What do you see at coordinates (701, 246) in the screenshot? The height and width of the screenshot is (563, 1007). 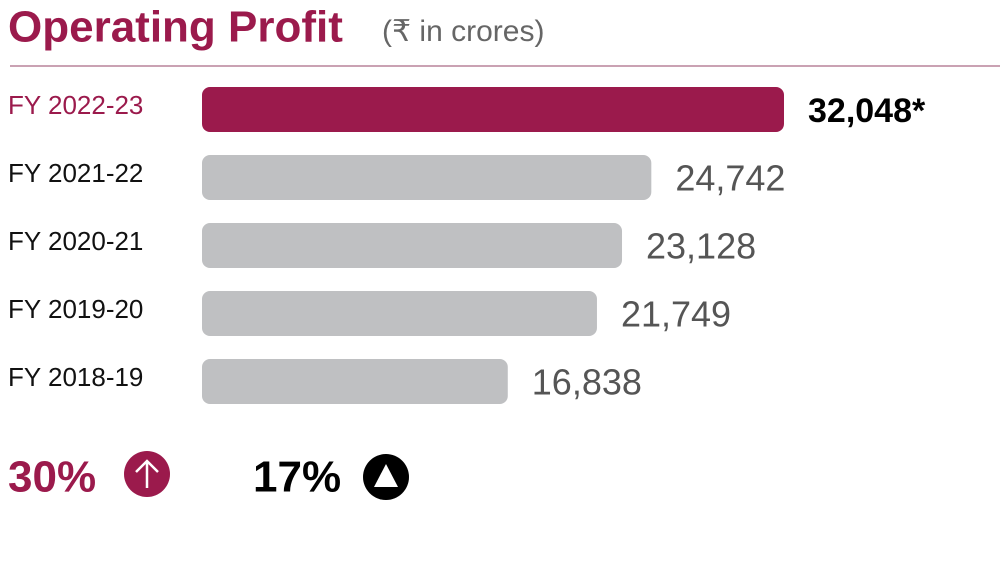 I see `value-label: 23,128` at bounding box center [701, 246].